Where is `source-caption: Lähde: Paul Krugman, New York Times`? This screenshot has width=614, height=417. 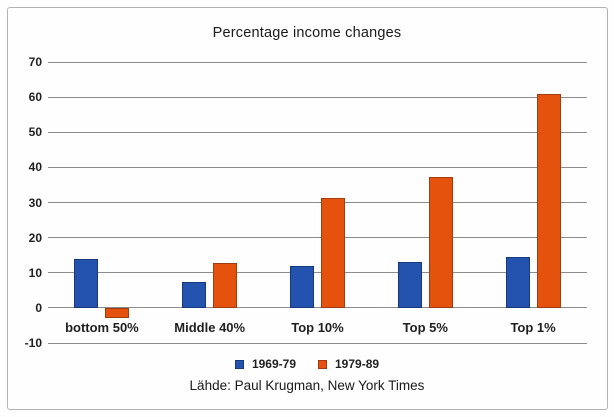
source-caption: Lähde: Paul Krugman, New York Times is located at coordinates (307, 385).